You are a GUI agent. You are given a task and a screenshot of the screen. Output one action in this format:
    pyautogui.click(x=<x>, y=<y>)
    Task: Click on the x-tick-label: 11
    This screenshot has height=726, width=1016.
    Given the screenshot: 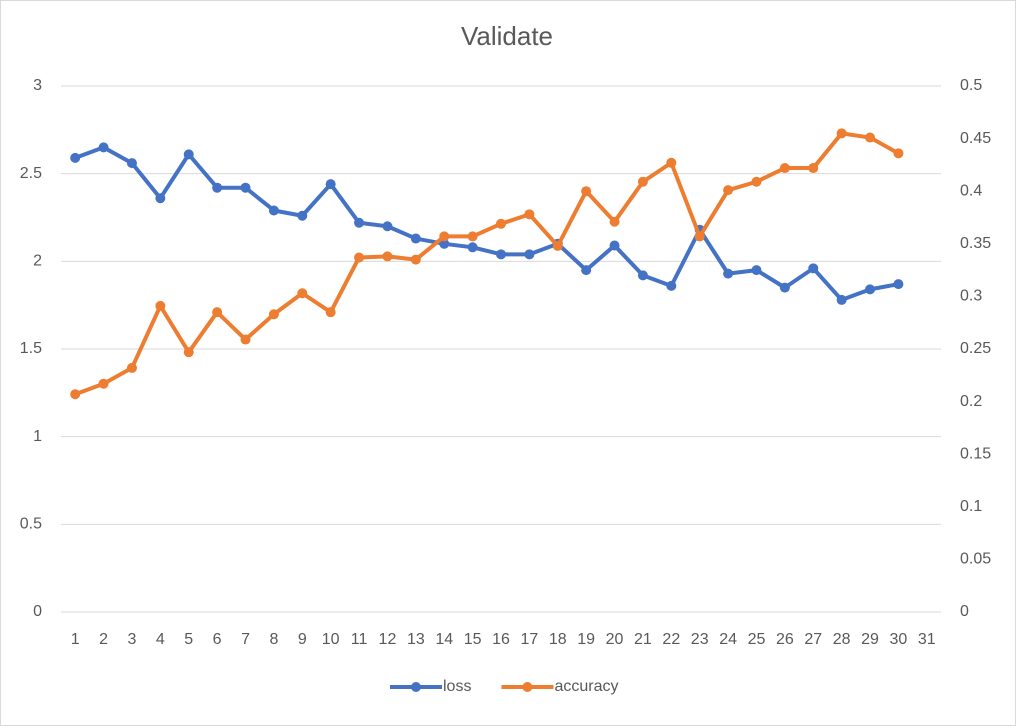 What is the action you would take?
    pyautogui.click(x=359, y=639)
    